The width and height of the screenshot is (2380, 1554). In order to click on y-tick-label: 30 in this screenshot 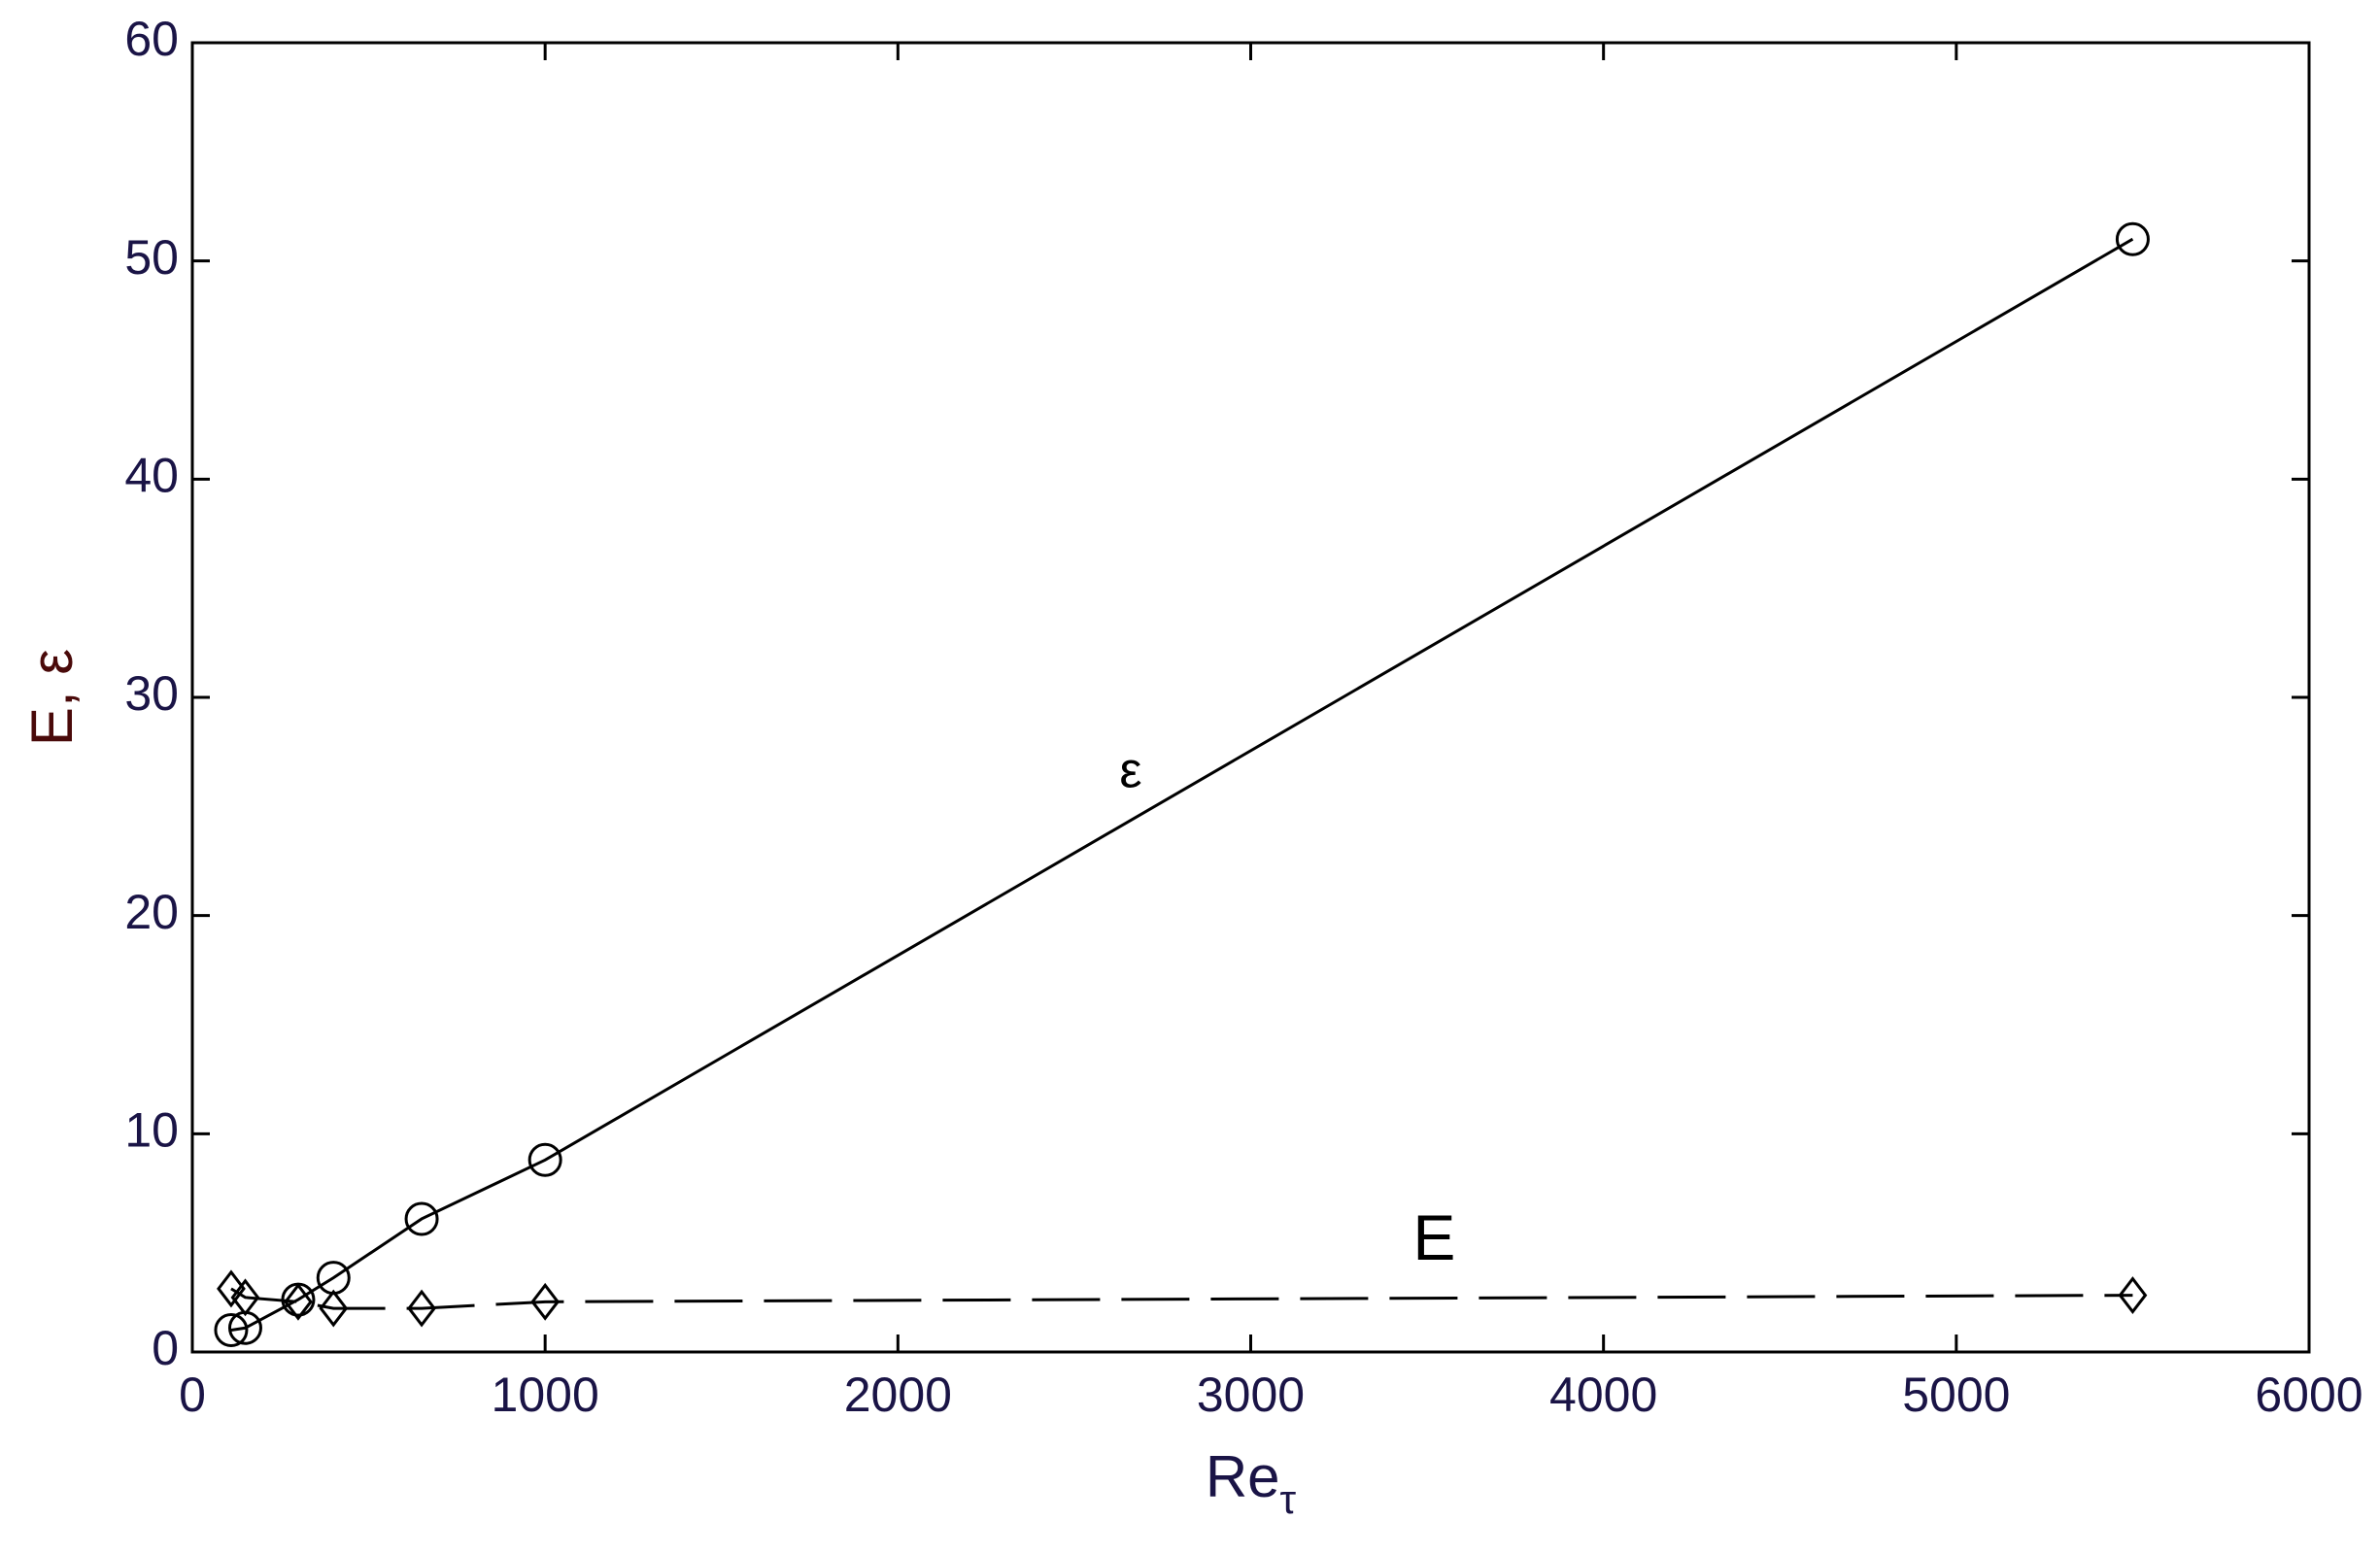, I will do `click(151, 693)`.